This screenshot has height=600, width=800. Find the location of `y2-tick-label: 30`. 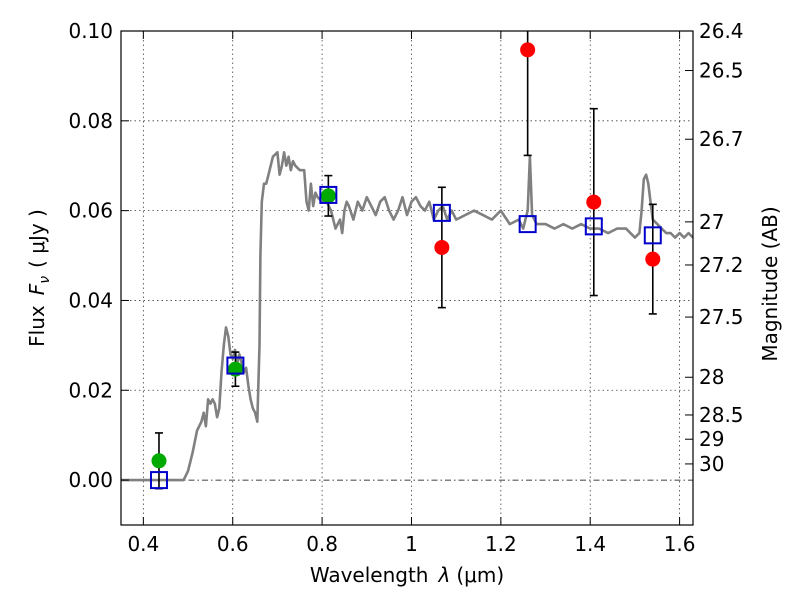

y2-tick-label: 30 is located at coordinates (711, 464).